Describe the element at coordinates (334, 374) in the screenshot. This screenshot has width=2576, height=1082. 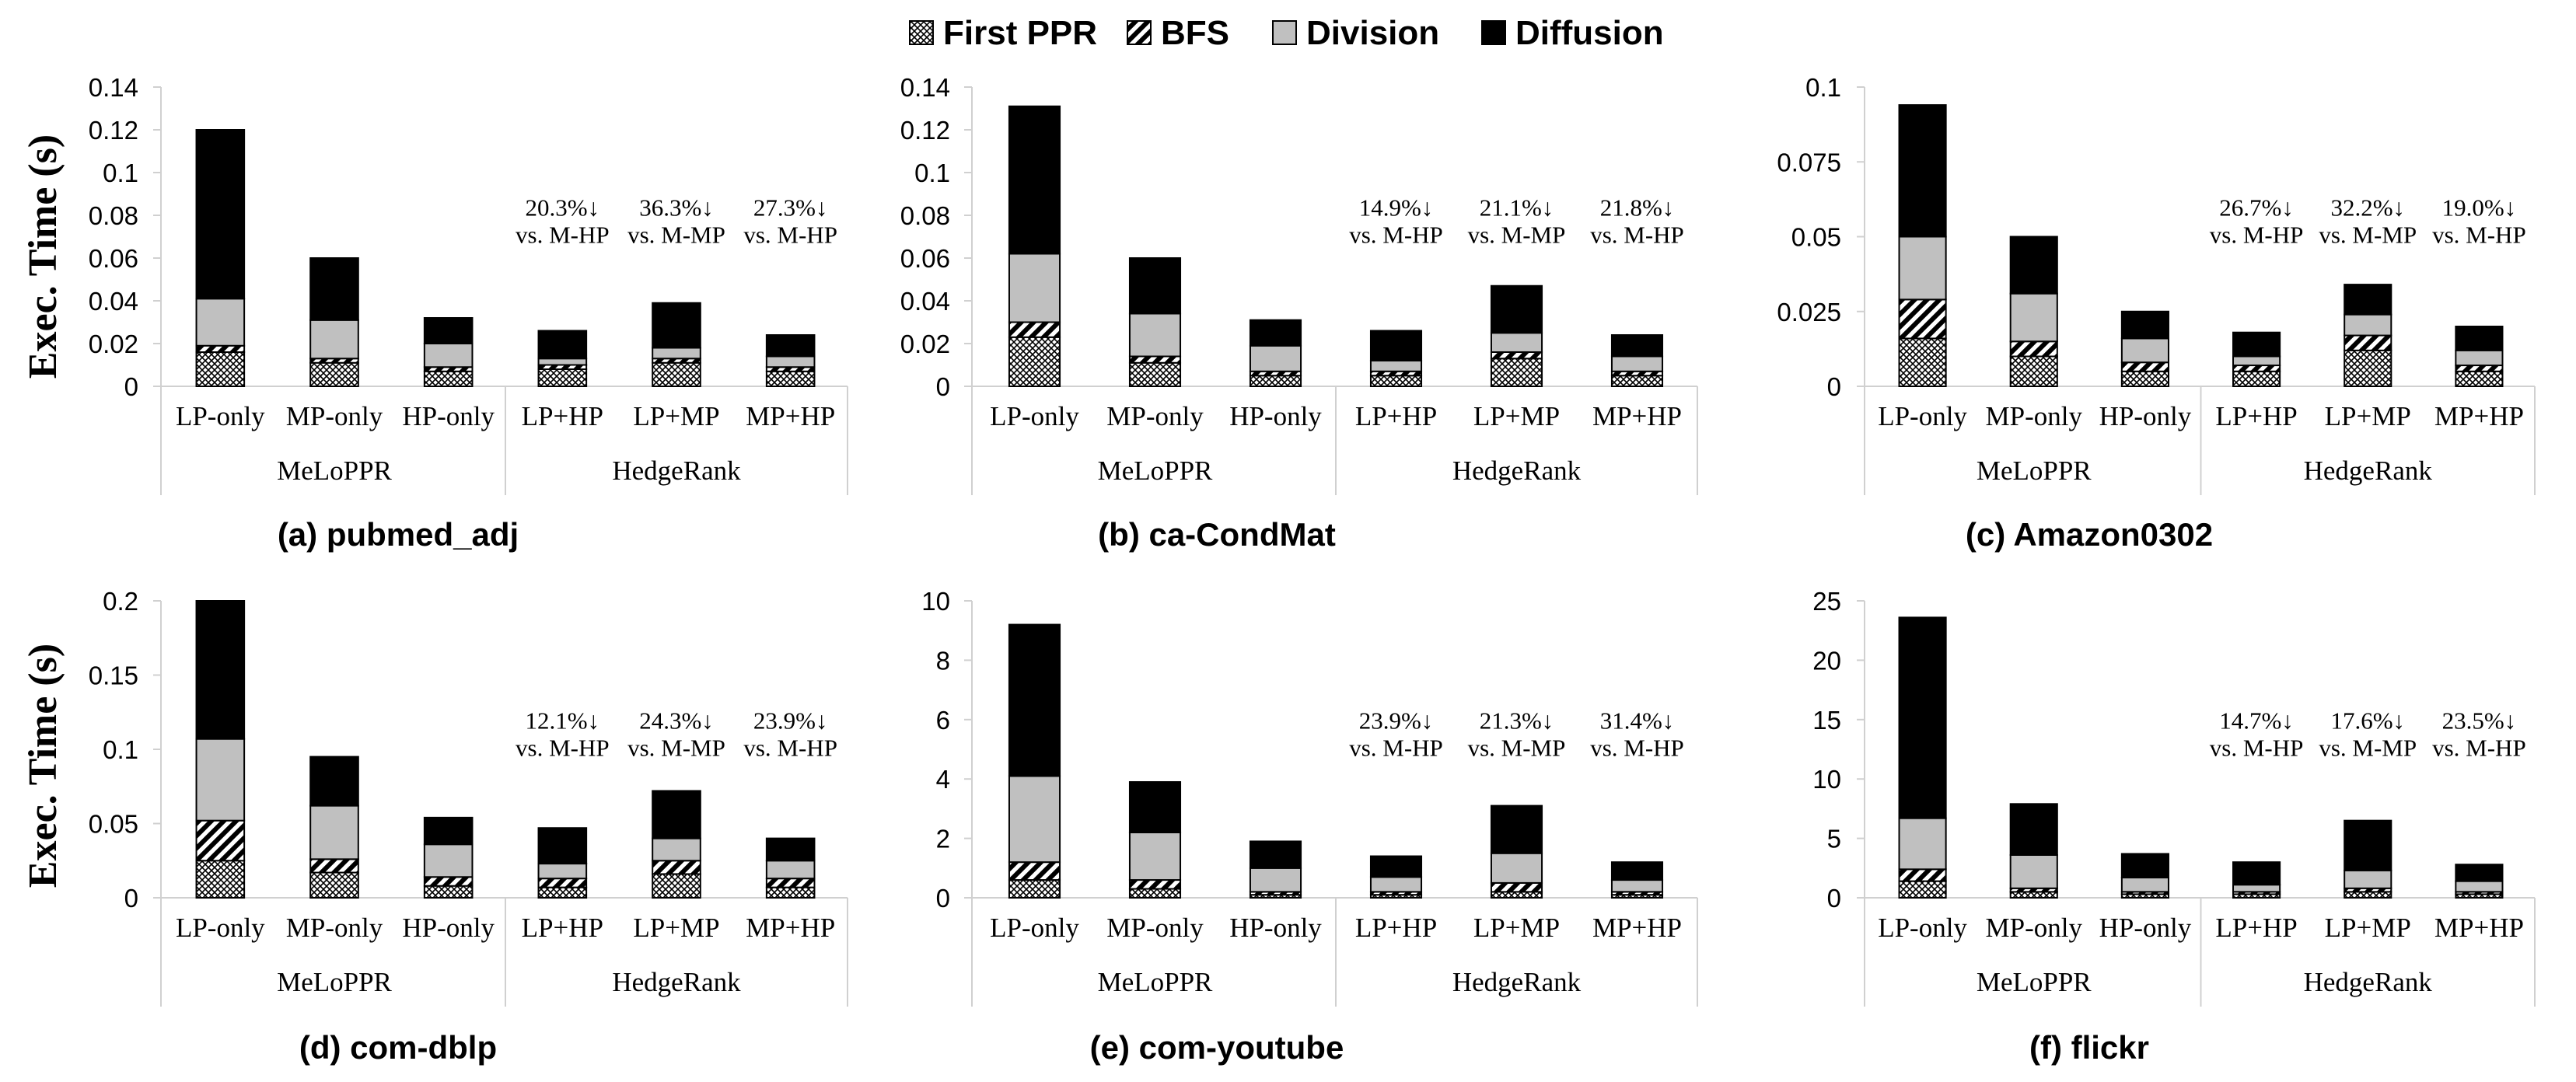
I see `panel-a-bar-mp-only-first-ppr` at that location.